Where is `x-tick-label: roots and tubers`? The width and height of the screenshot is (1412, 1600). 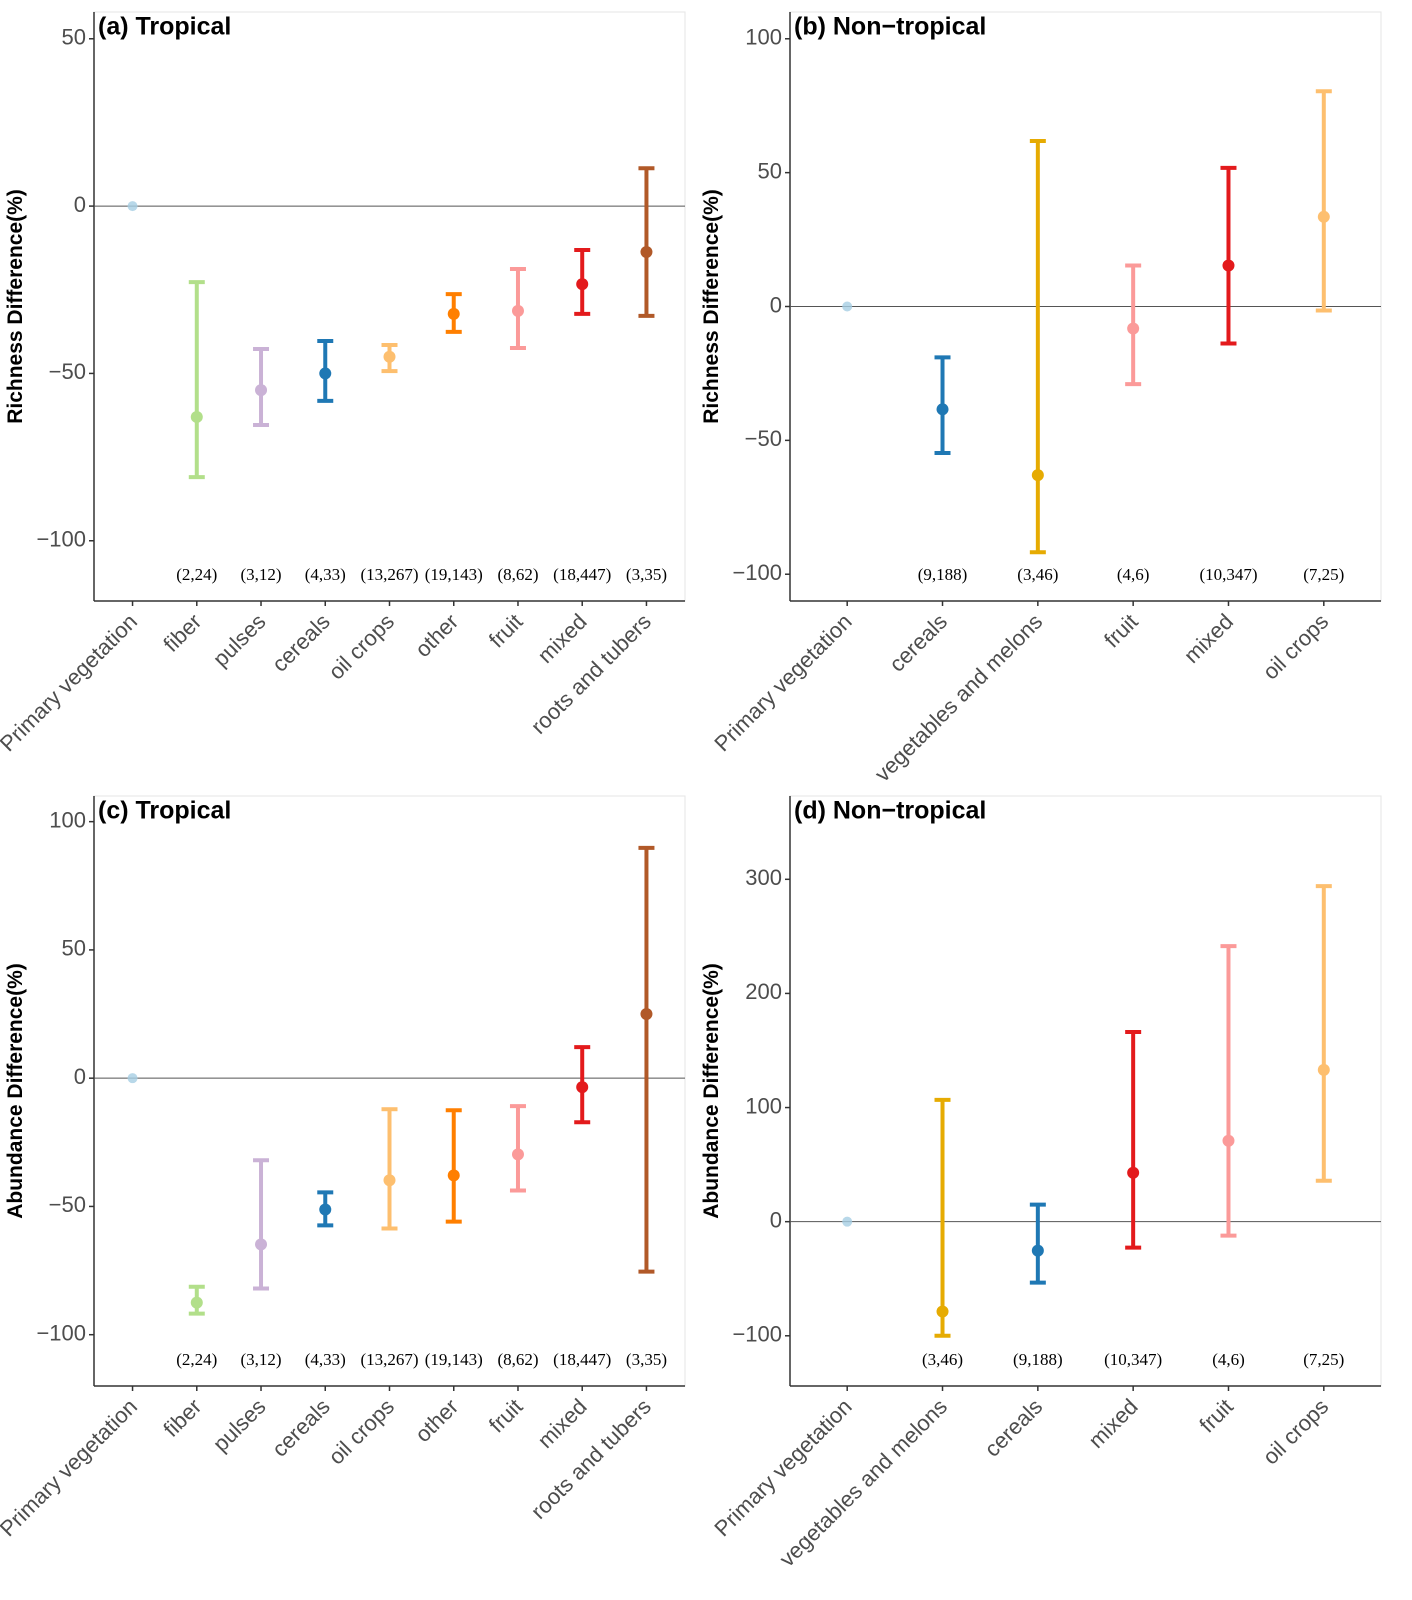 x-tick-label: roots and tubers is located at coordinates (591, 1459).